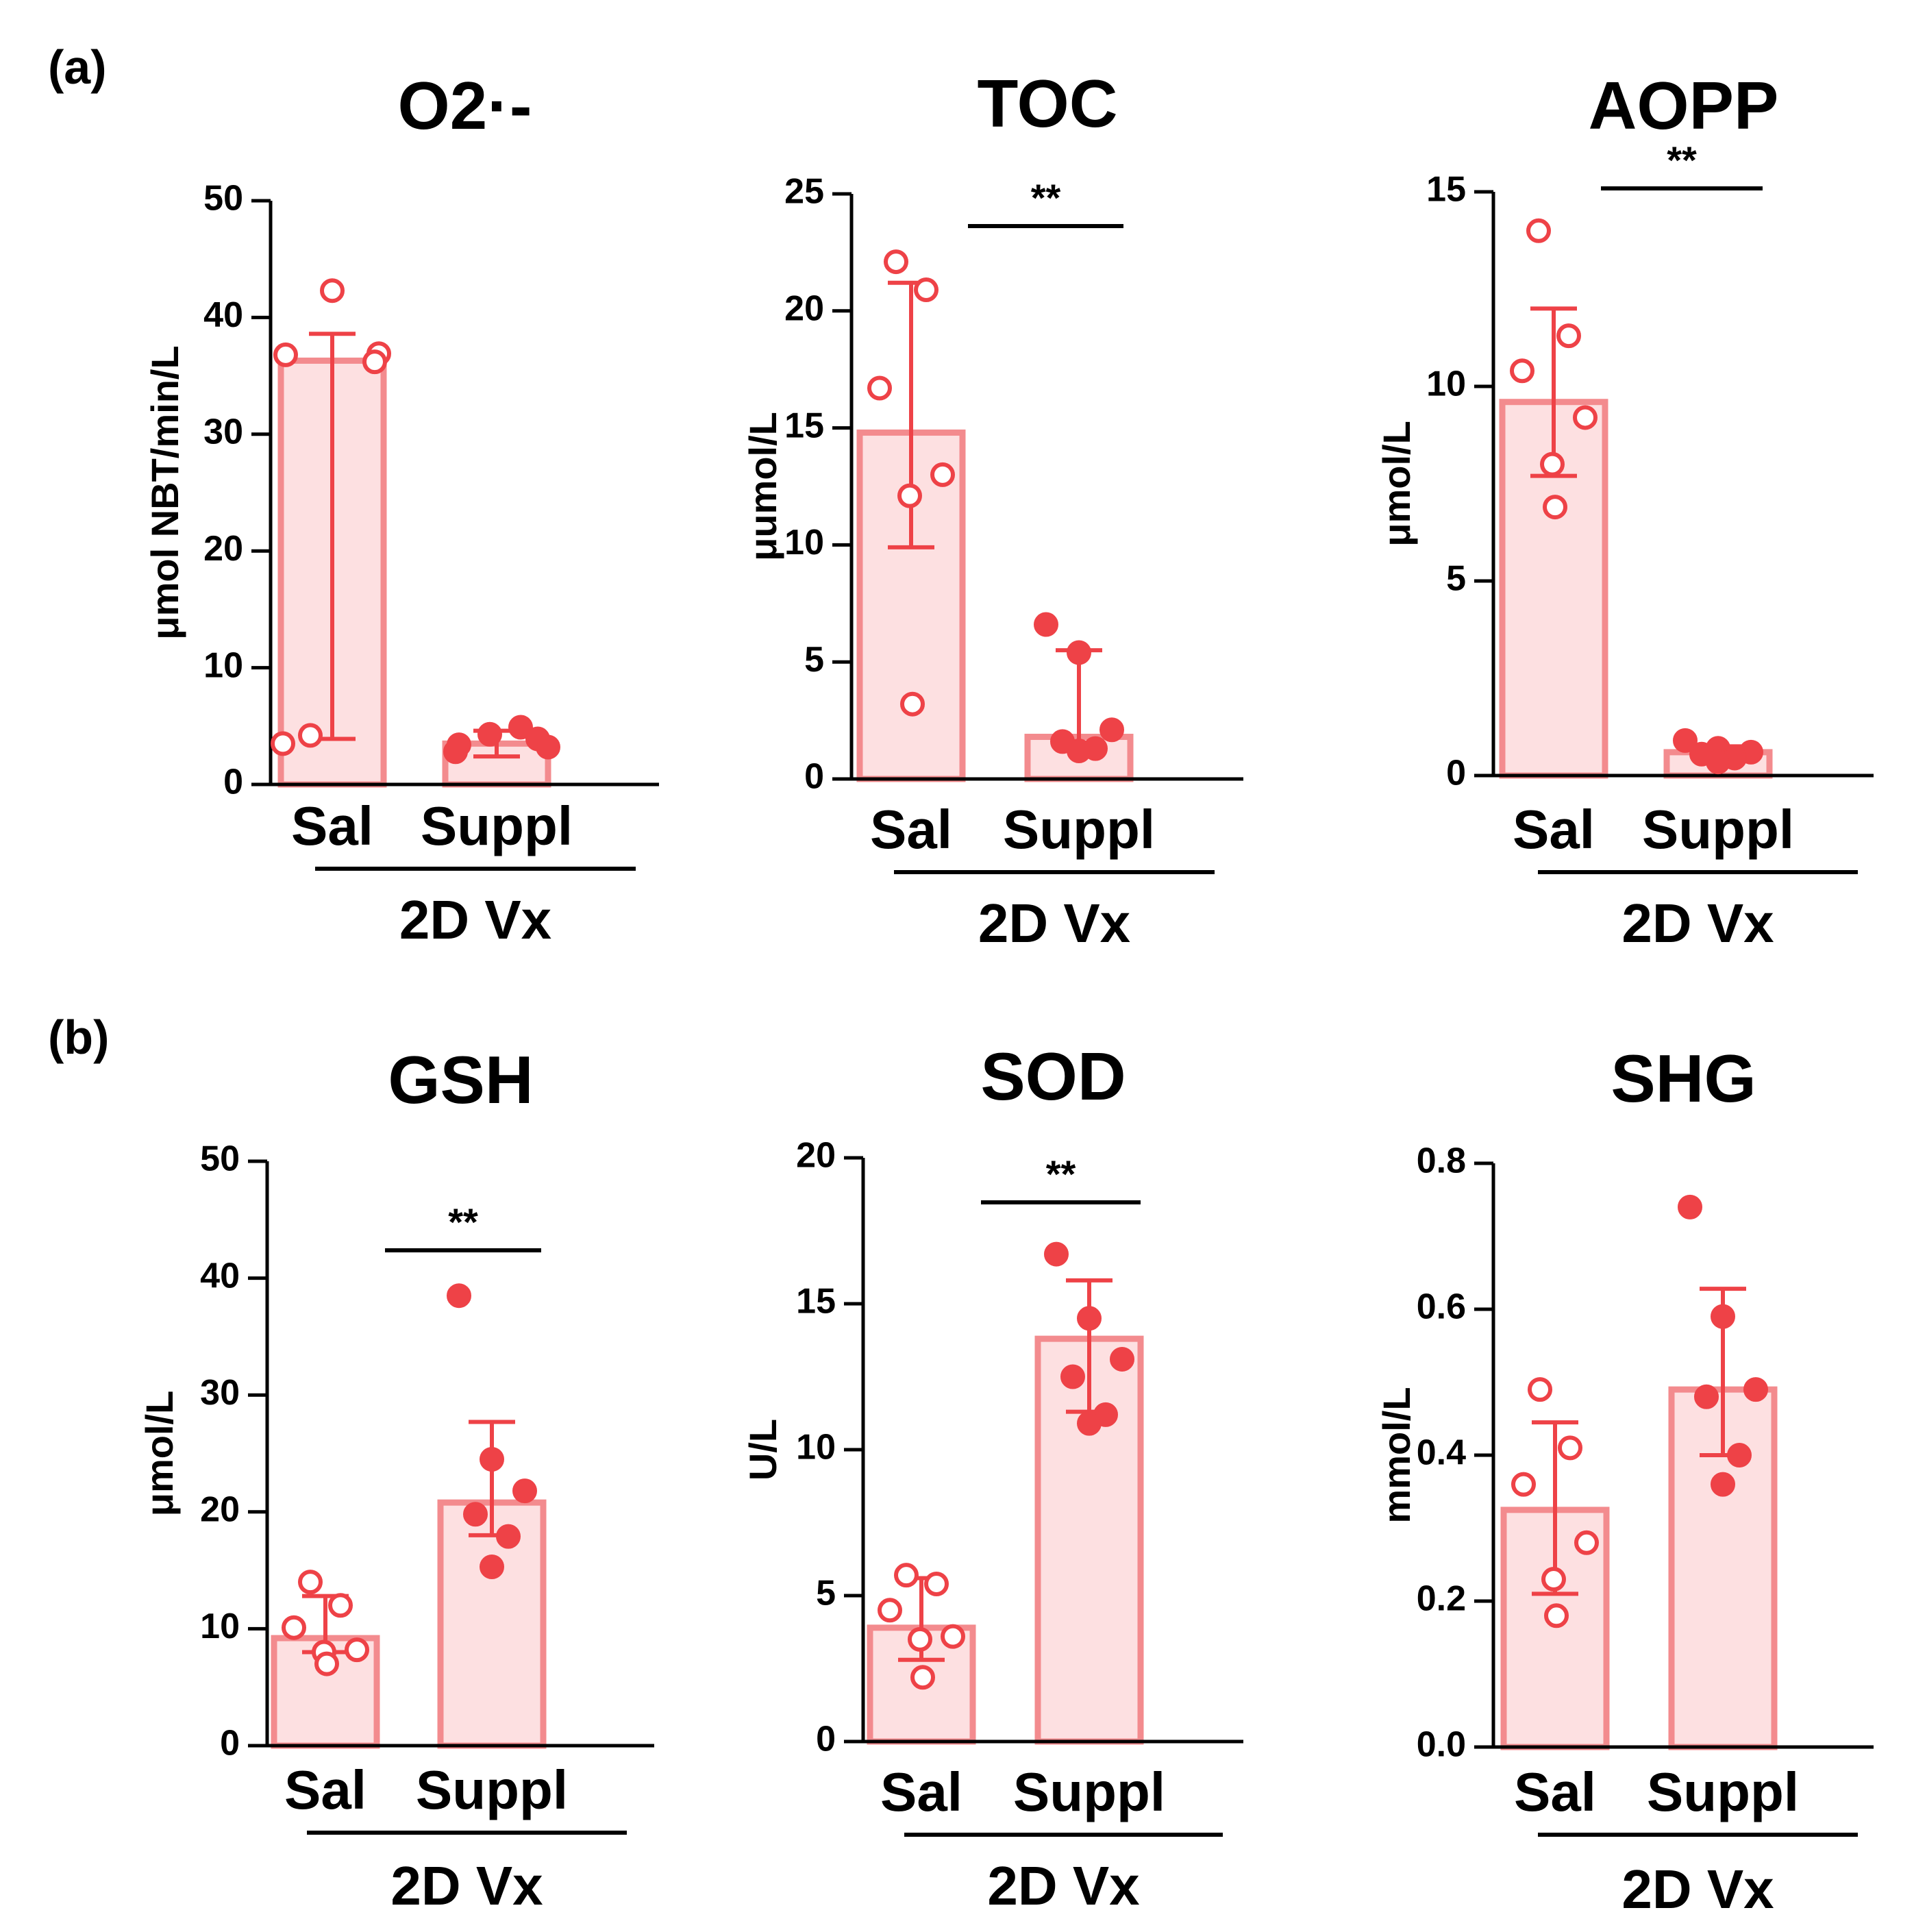 This screenshot has height=1932, width=1914. Describe the element at coordinates (1053, 1076) in the screenshot. I see `chart-title: SOD` at that location.